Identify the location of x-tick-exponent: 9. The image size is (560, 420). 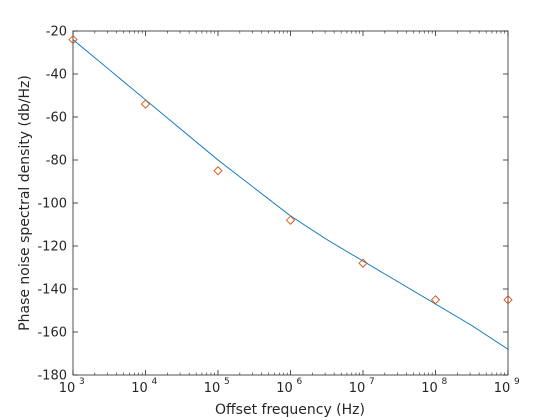
(517, 382).